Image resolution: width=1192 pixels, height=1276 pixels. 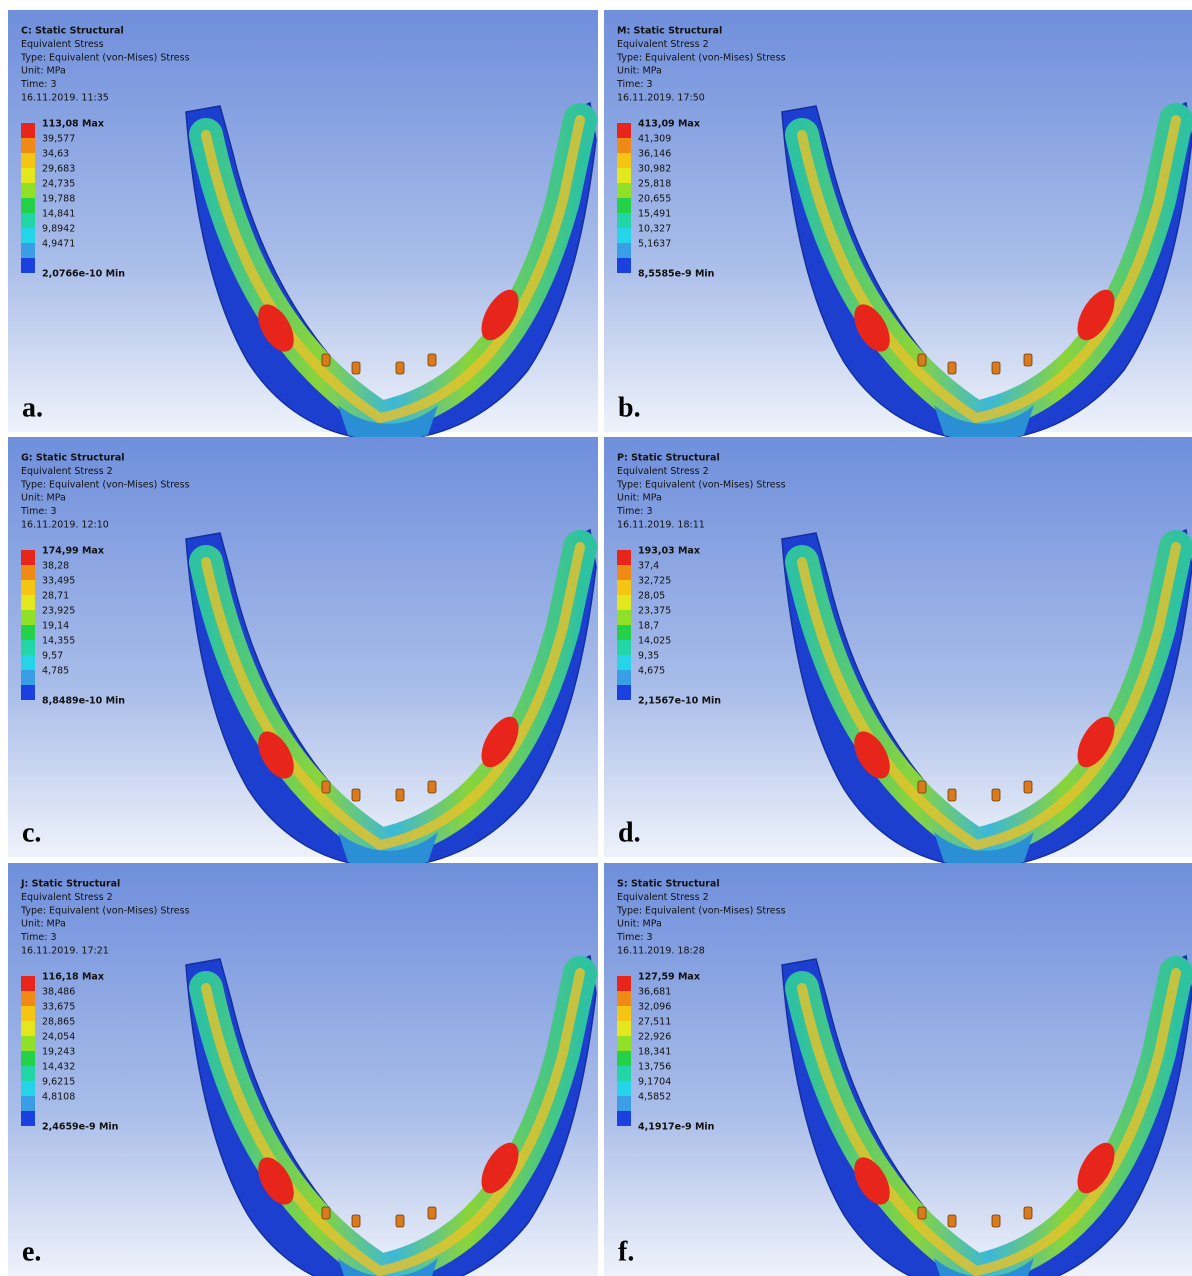 I want to click on legend-level: 38,28, so click(x=55, y=566).